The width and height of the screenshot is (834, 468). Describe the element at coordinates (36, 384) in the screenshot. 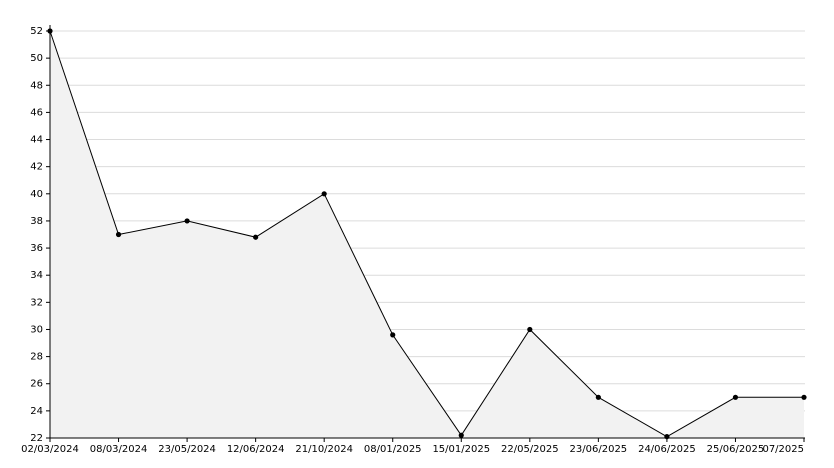

I see `y-tick-label: 26` at that location.